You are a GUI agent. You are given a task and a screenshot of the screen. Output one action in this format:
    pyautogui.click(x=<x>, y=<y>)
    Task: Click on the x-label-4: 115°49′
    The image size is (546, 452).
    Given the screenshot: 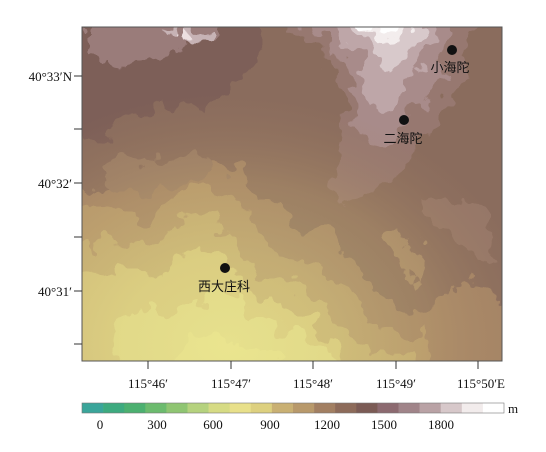 What is the action you would take?
    pyautogui.click(x=396, y=383)
    